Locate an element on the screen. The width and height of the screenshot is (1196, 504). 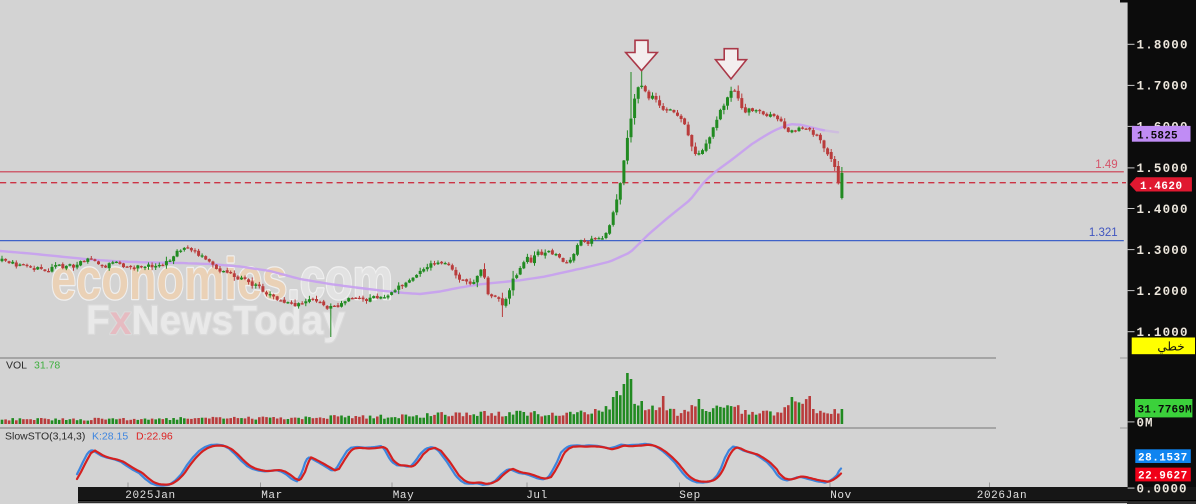
svg-text: خطي is located at coordinates (1170, 346).